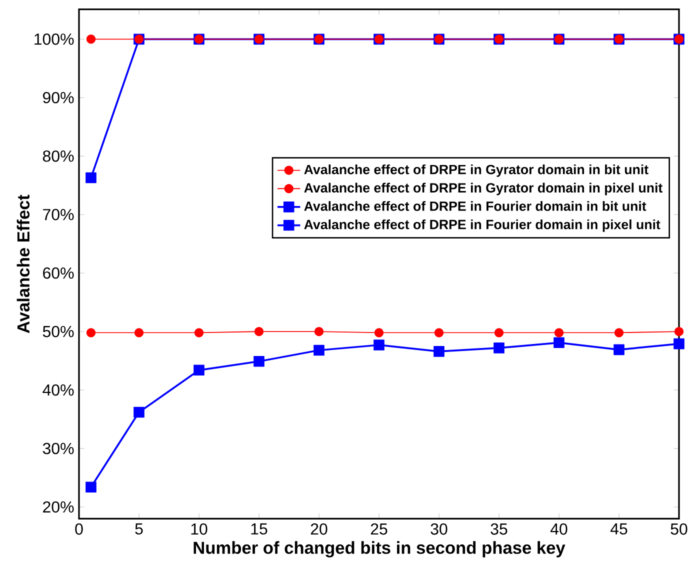 This screenshot has width=697, height=572. What do you see at coordinates (139, 529) in the screenshot?
I see `x-tick-label: 5` at bounding box center [139, 529].